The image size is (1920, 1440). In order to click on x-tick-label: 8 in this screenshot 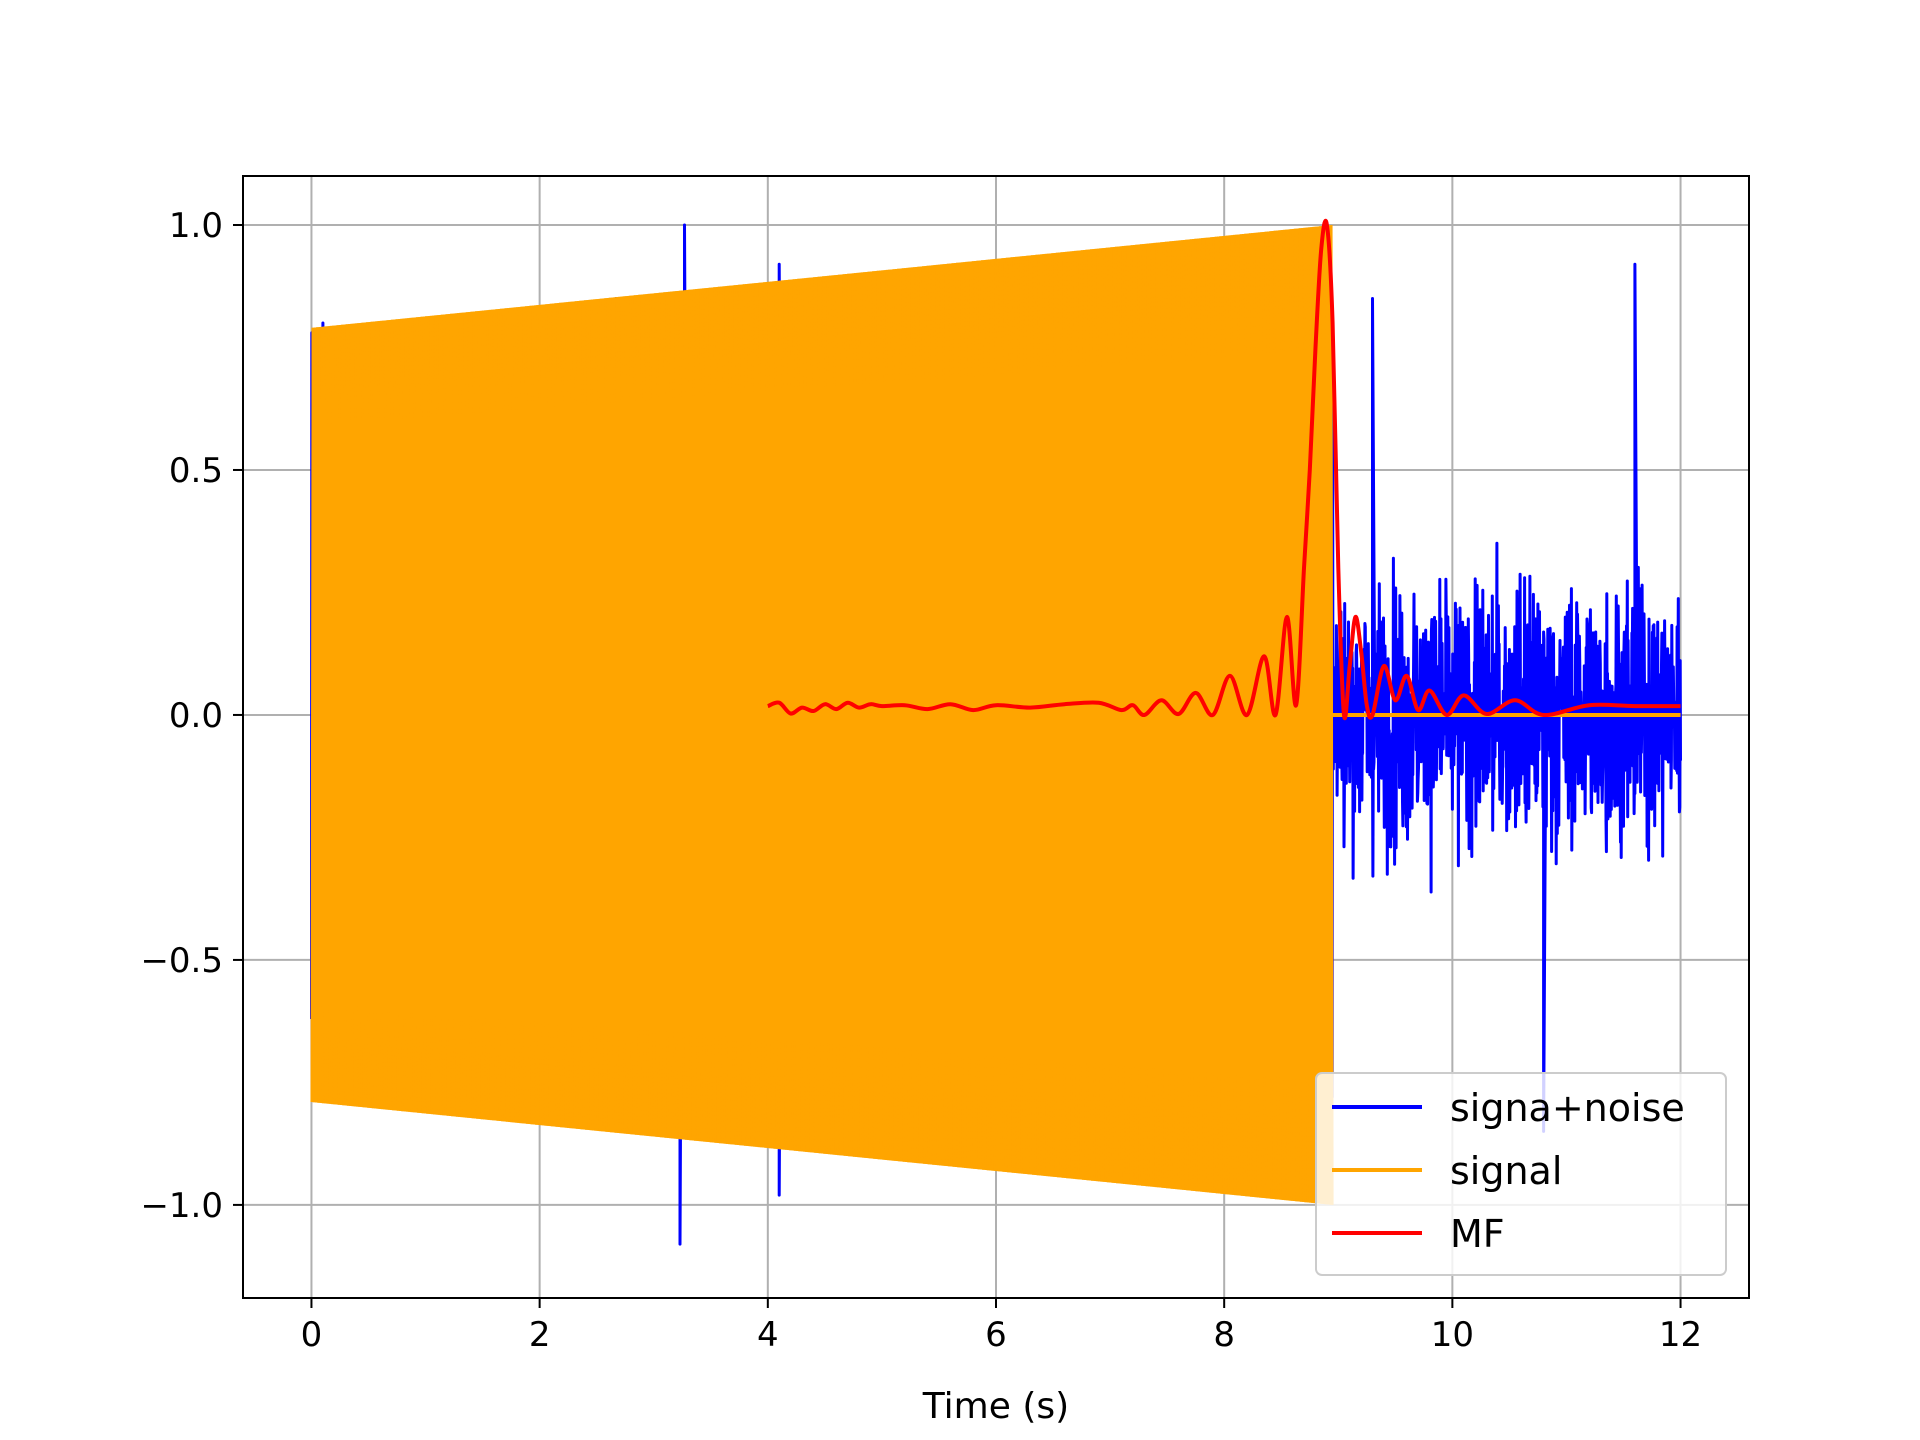, I will do `click(1224, 1335)`.